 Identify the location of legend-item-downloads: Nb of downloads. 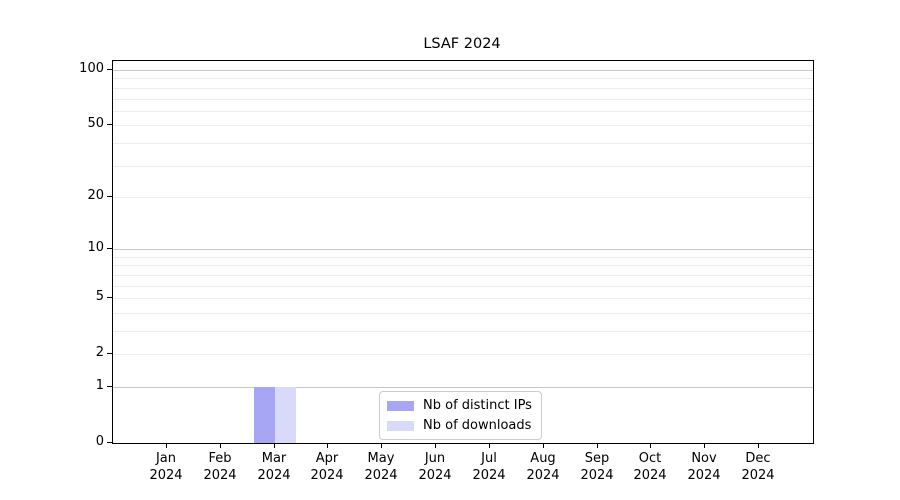
(460, 425).